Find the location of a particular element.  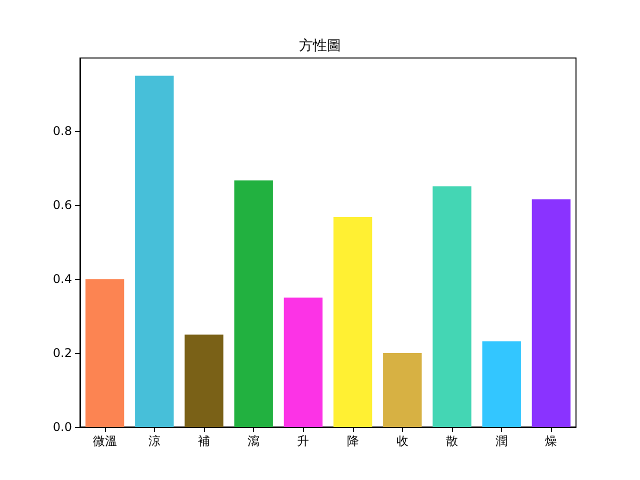

y-tick-label: 0.2 is located at coordinates (62, 353).